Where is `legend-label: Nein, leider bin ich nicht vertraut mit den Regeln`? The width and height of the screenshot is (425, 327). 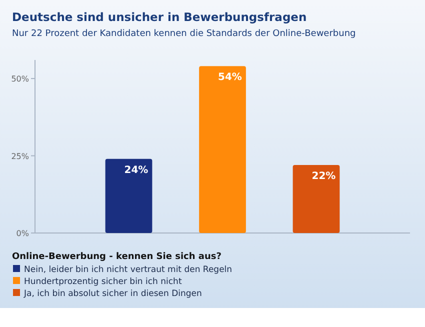 legend-label: Nein, leider bin ich nicht vertraut mit den Regeln is located at coordinates (128, 270).